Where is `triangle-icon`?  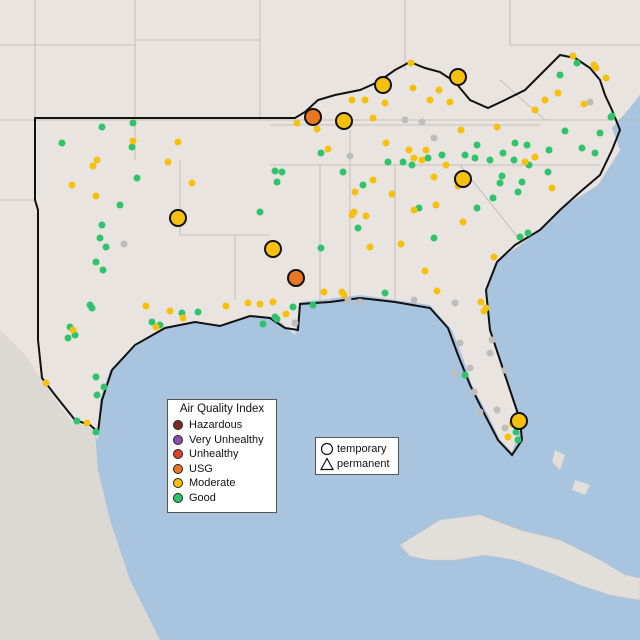 triangle-icon is located at coordinates (327, 463).